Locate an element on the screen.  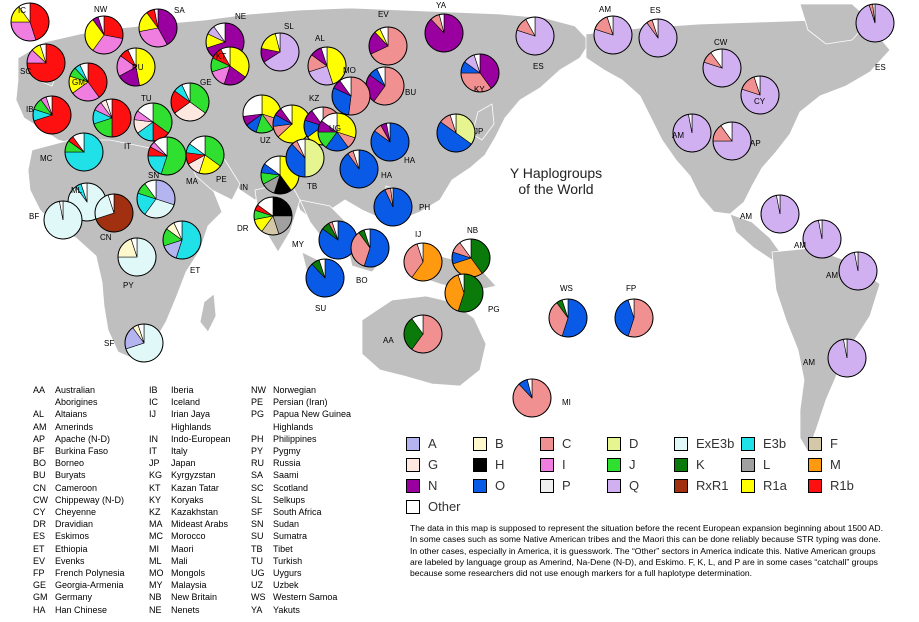
abbreviation-row: GE Georgia-Armenia is located at coordinates (79, 585).